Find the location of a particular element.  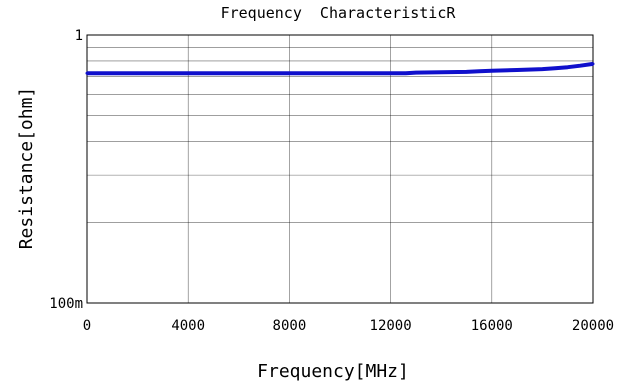

x-tick-label: 4000 is located at coordinates (188, 326).